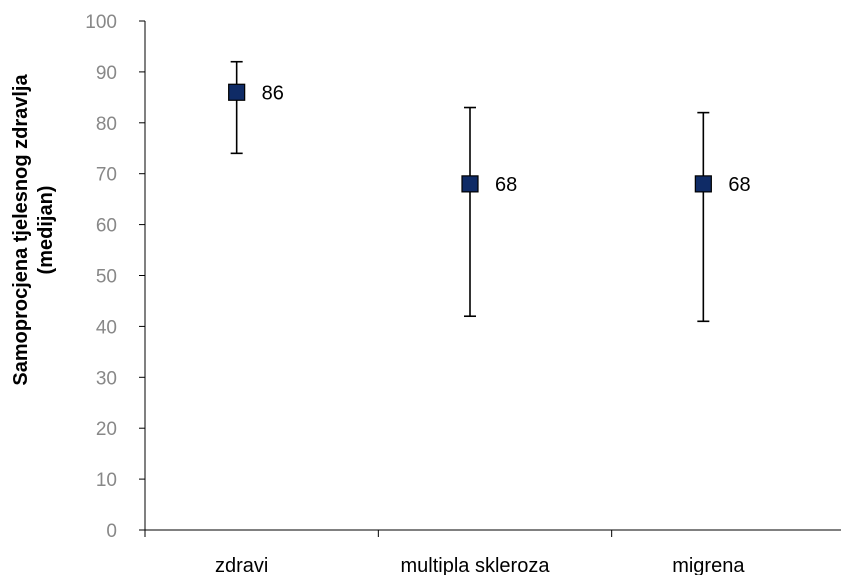 This screenshot has height=575, width=841. Describe the element at coordinates (273, 93) in the screenshot. I see `data-label: 86` at that location.